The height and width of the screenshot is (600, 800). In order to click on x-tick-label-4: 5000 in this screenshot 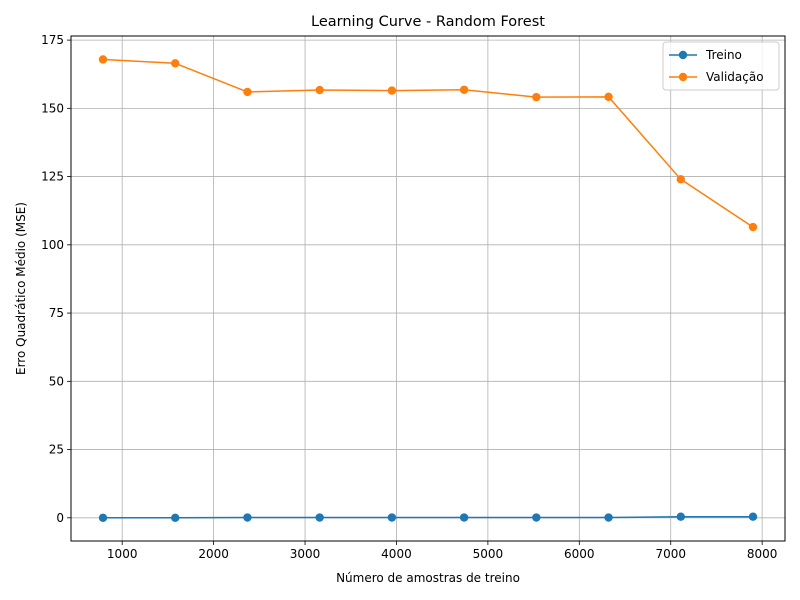, I will do `click(488, 554)`.